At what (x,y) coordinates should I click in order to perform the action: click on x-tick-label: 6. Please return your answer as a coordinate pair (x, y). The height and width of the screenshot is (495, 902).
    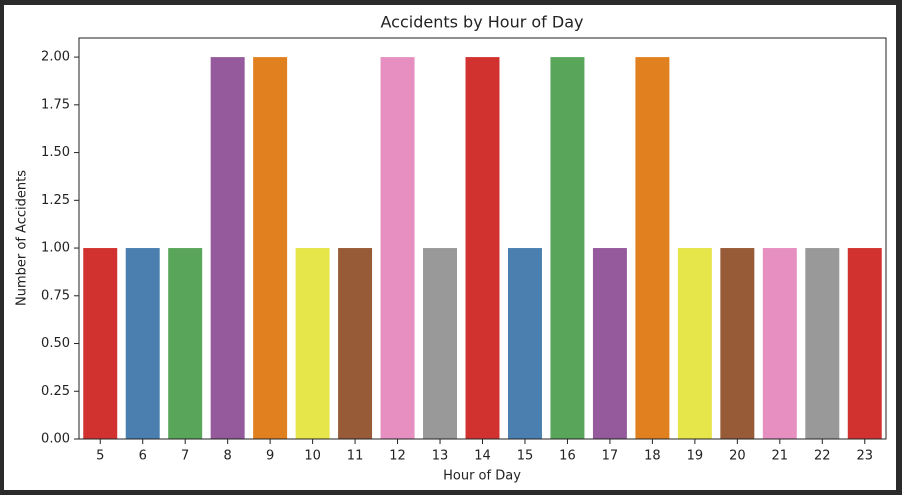
    Looking at the image, I should click on (143, 456).